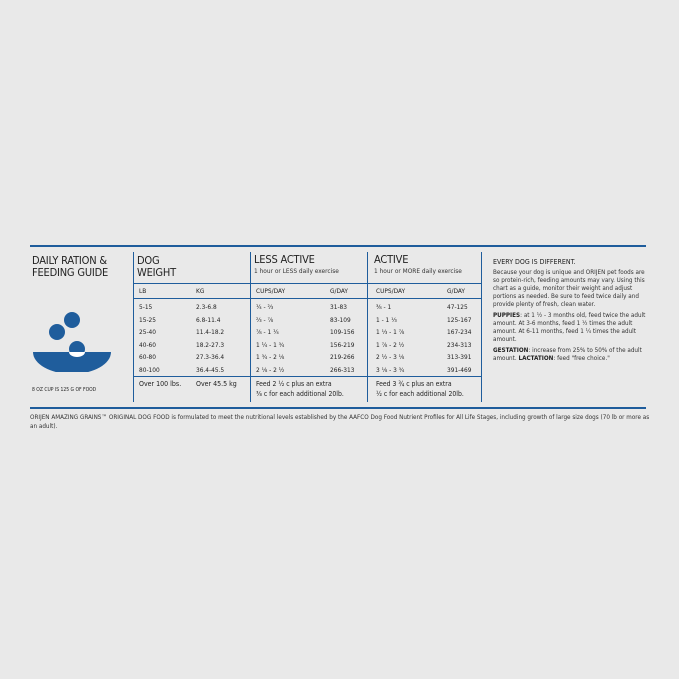  I want to click on col-header-kg: KG, so click(200, 291).